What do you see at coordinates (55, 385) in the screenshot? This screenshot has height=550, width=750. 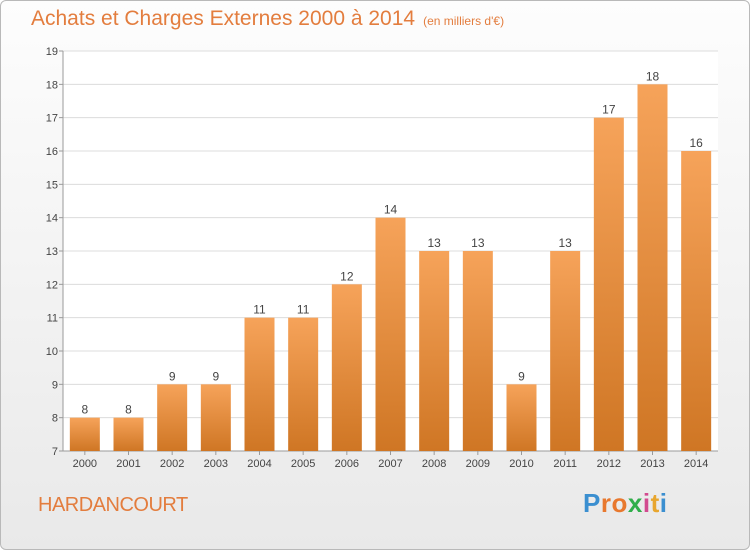 I see `y-tick-label: 9` at bounding box center [55, 385].